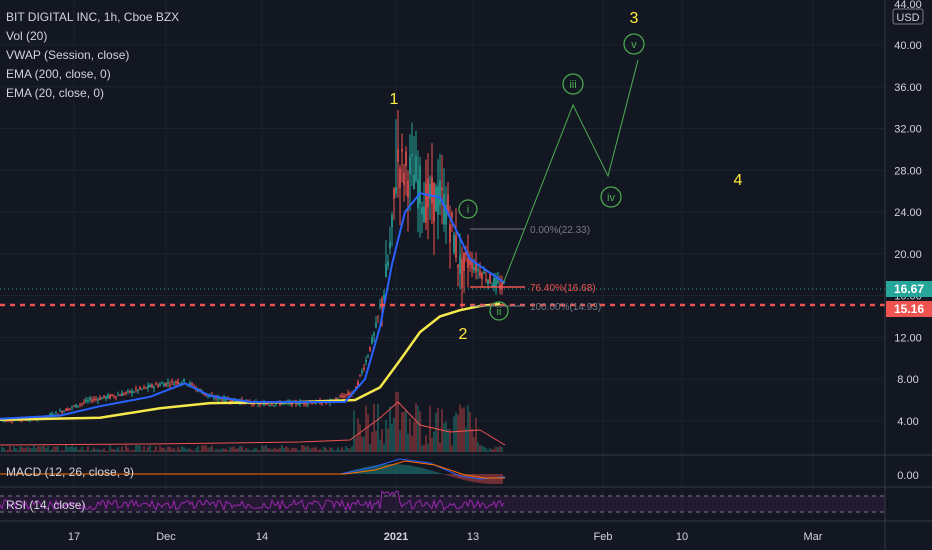 This screenshot has height=550, width=932. I want to click on fib-764-label: 76.40%(16.68), so click(563, 288).